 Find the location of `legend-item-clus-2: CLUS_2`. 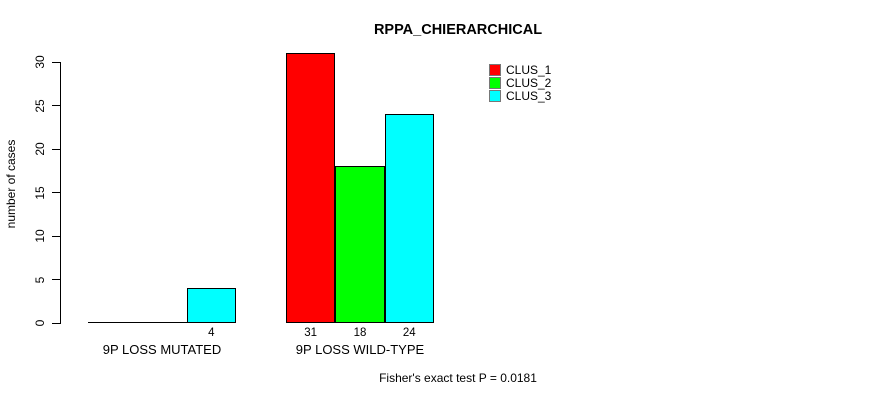

legend-item-clus-2: CLUS_2 is located at coordinates (520, 82).